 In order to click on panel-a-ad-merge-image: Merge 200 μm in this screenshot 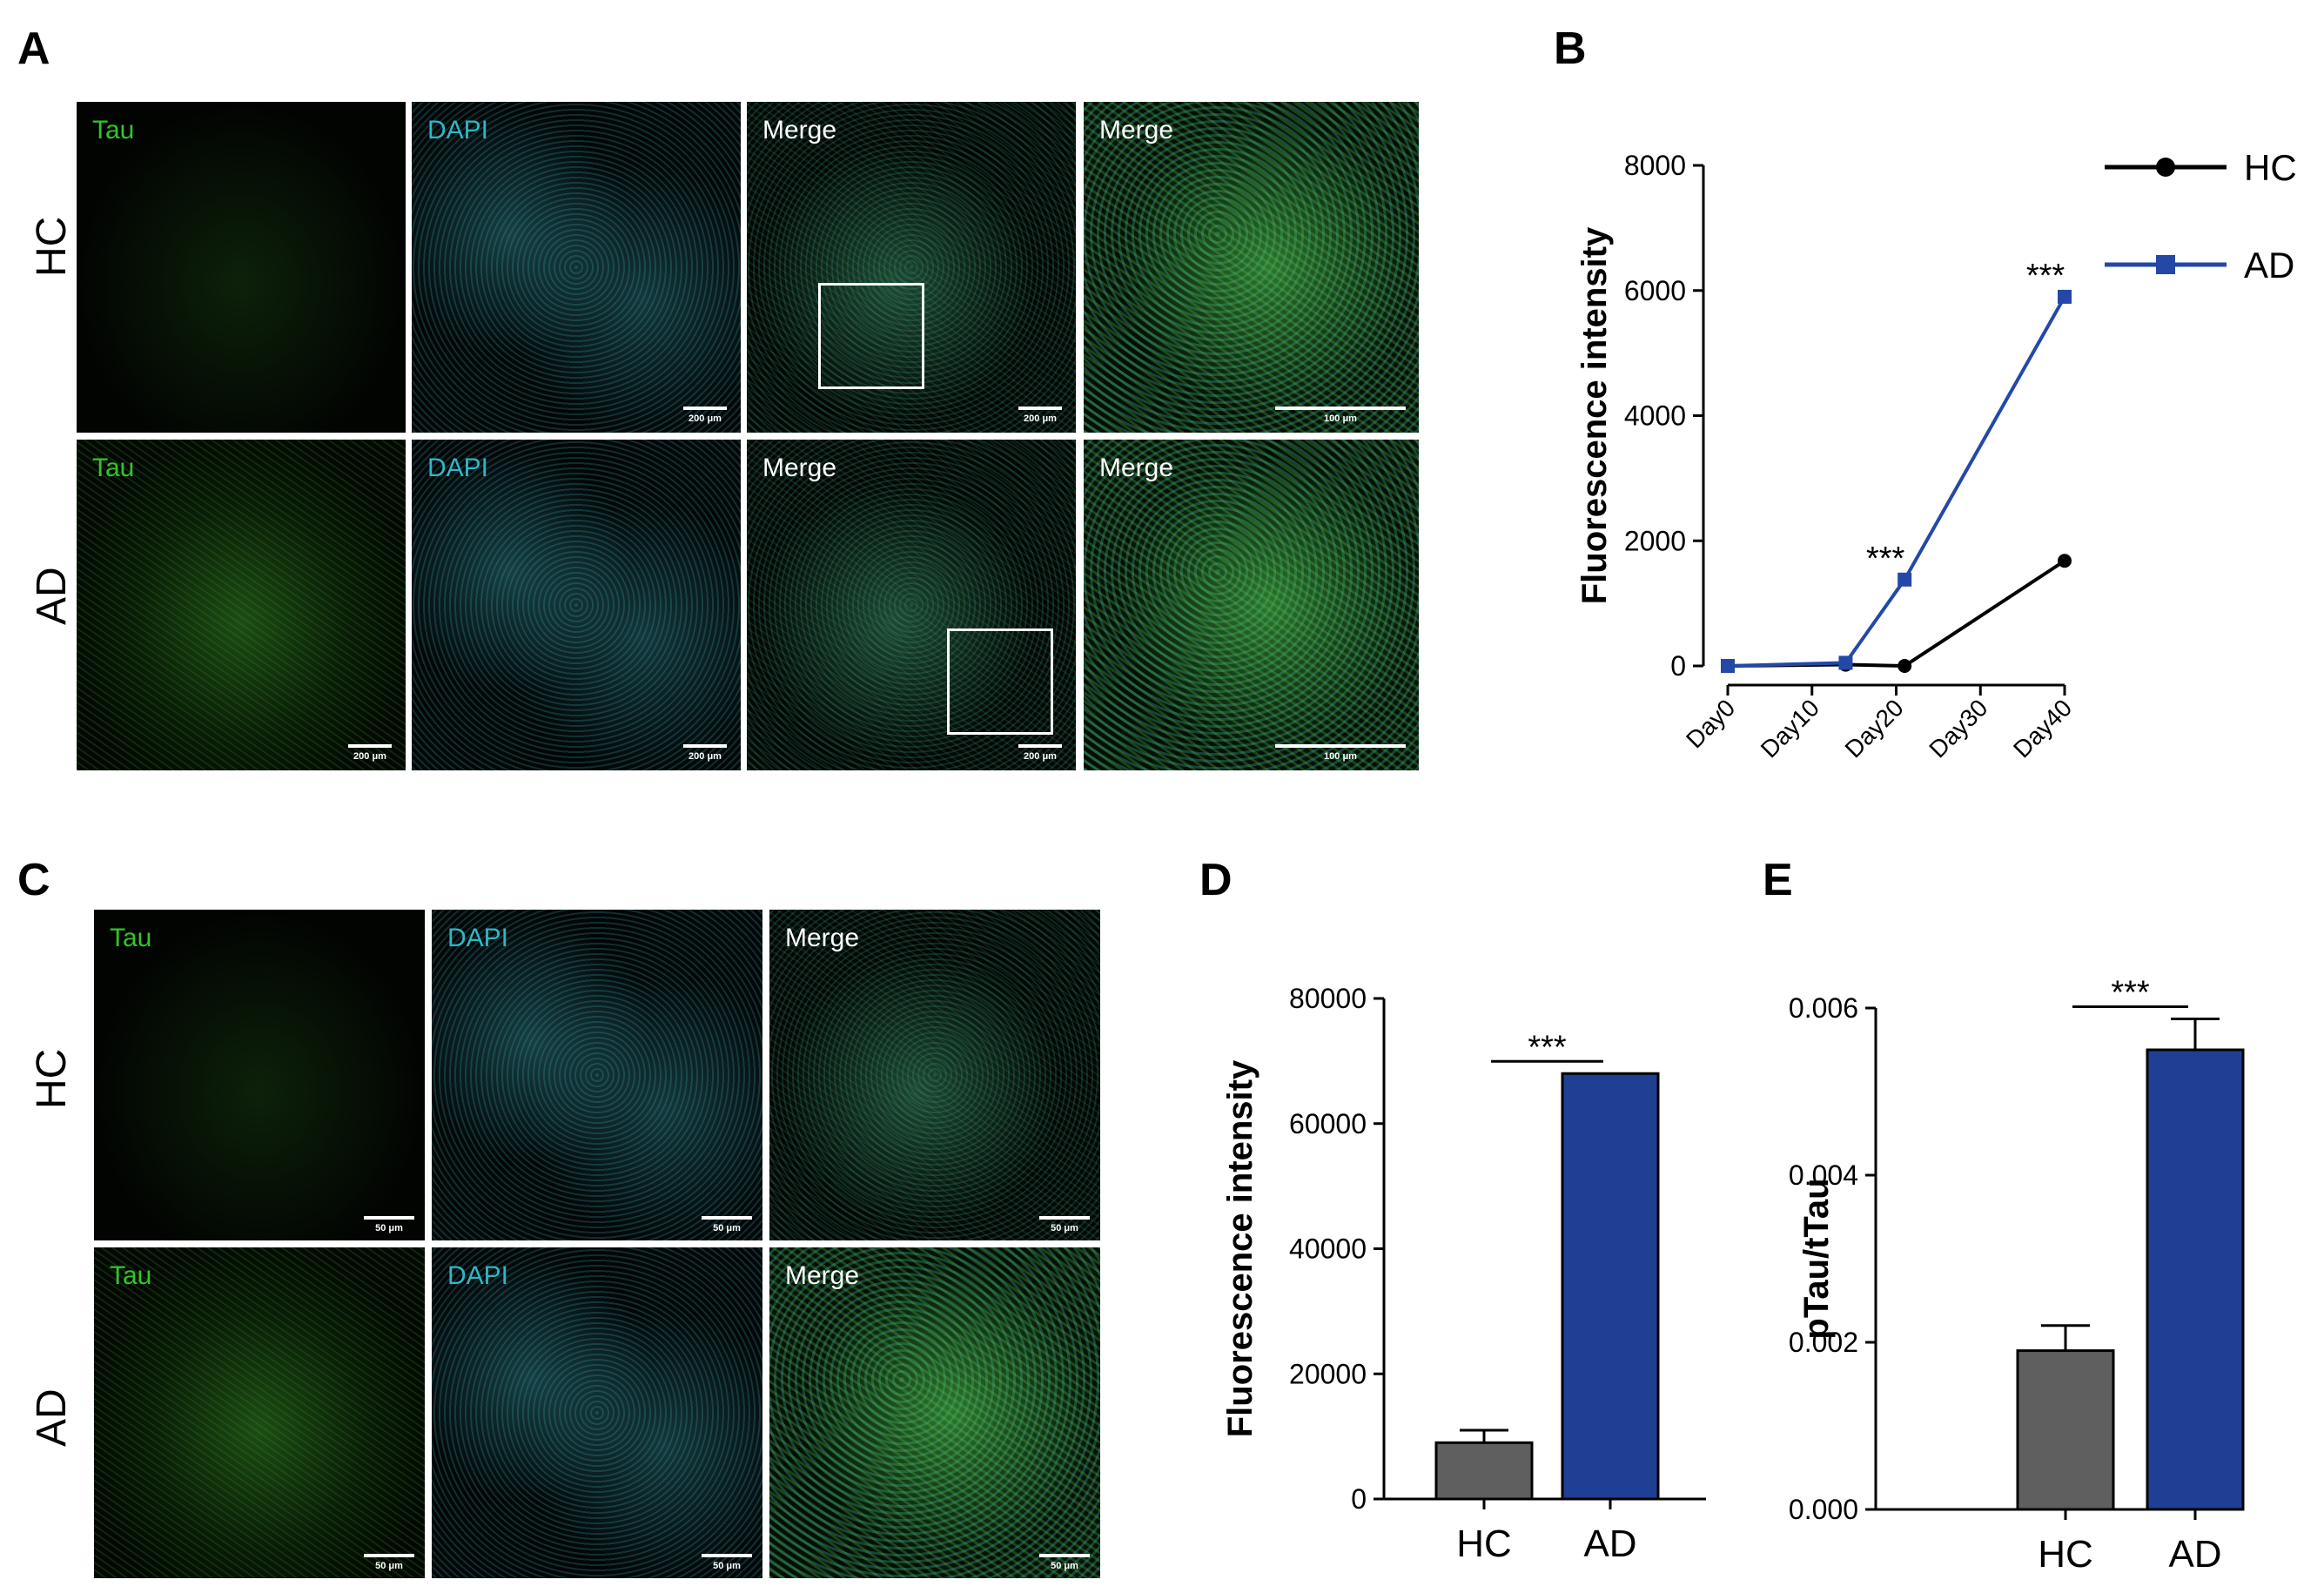, I will do `click(911, 605)`.